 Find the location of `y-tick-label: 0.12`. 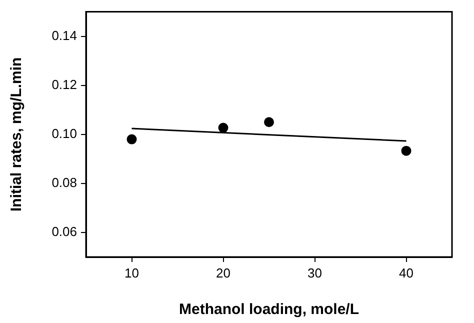

y-tick-label: 0.12 is located at coordinates (64, 84).